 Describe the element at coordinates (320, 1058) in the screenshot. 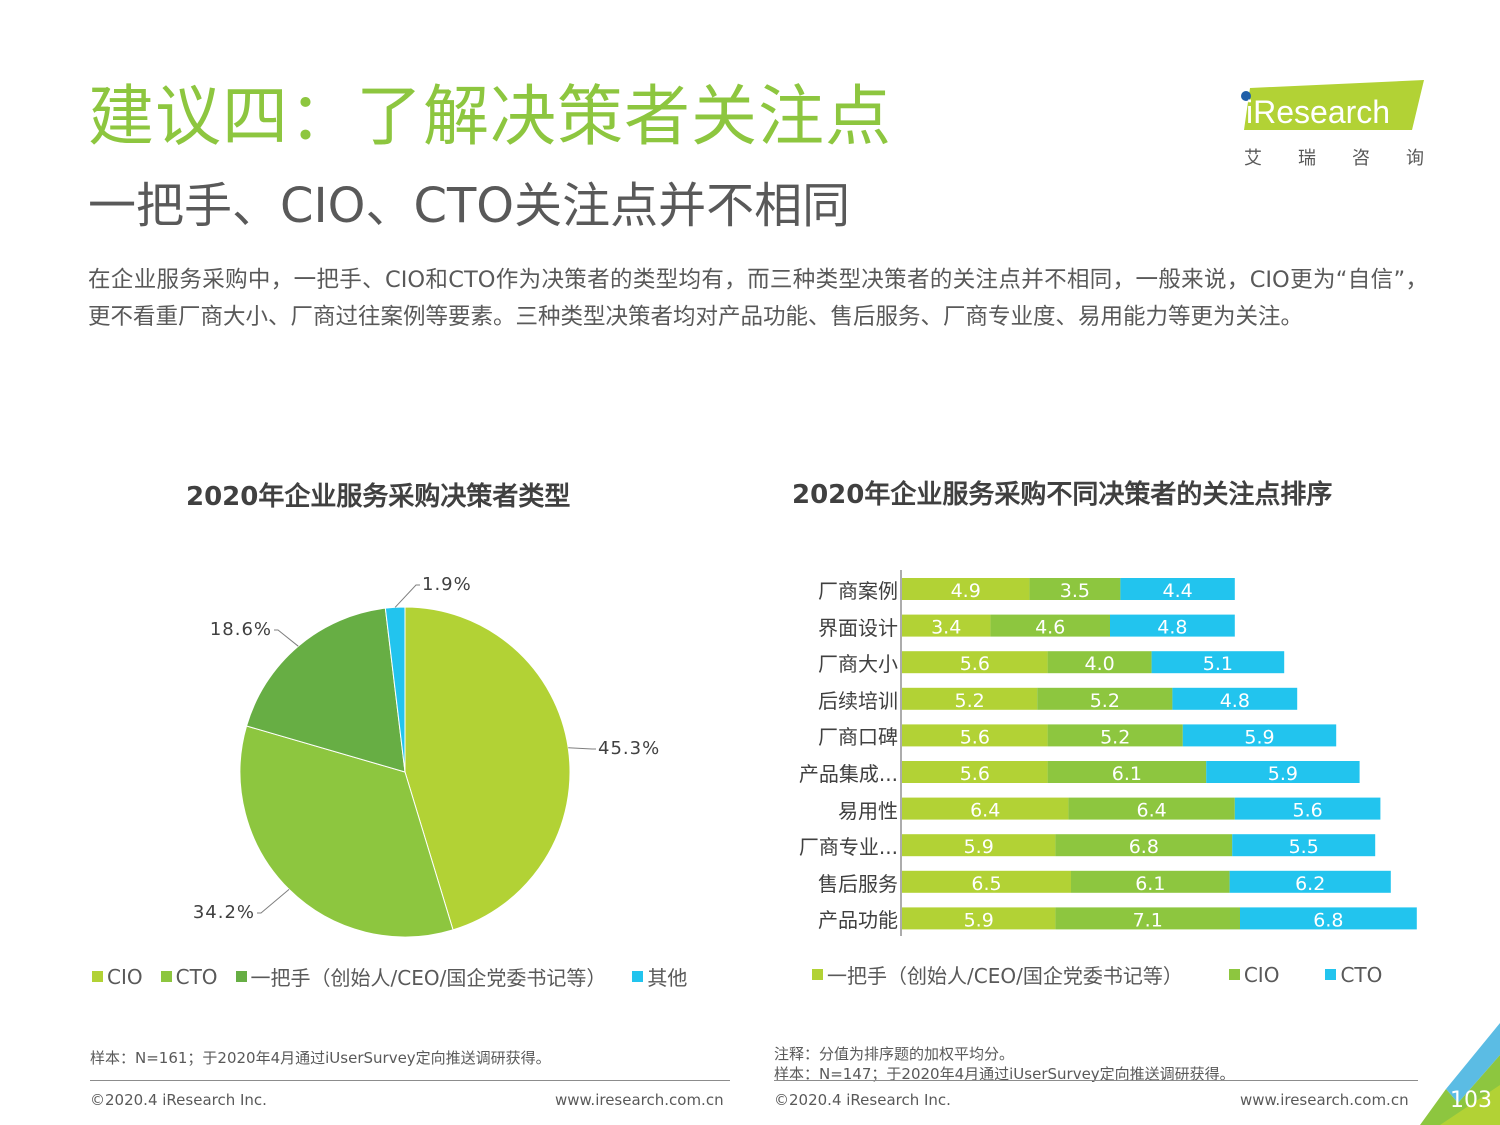

I see `left-sample-note: 样本：N=161；于2020年4月通过iUserSurvey定向推送调研获得。` at that location.